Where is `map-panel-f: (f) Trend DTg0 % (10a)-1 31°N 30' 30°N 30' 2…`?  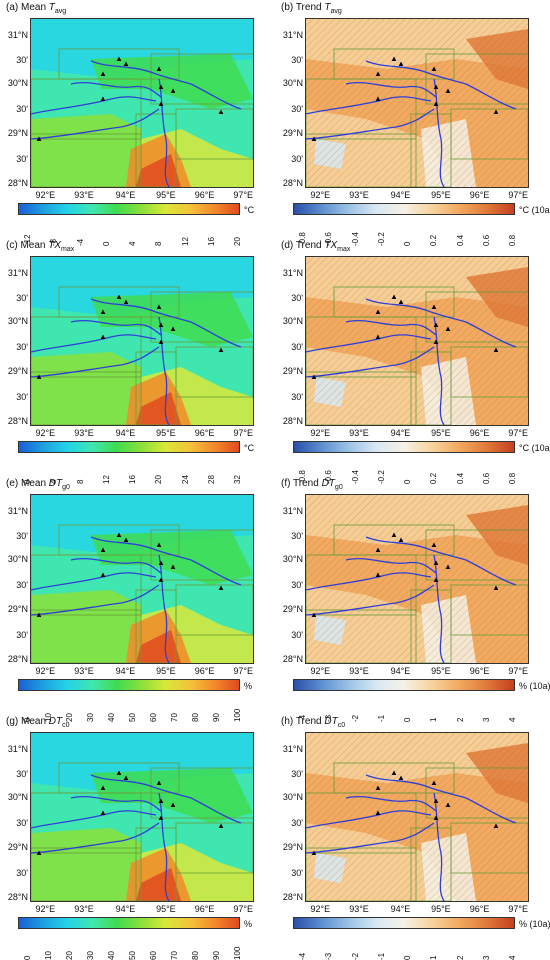 map-panel-f: (f) Trend DTg0 % (10a)-1 31°N 30' 30°N 30' 2… is located at coordinates (412, 599).